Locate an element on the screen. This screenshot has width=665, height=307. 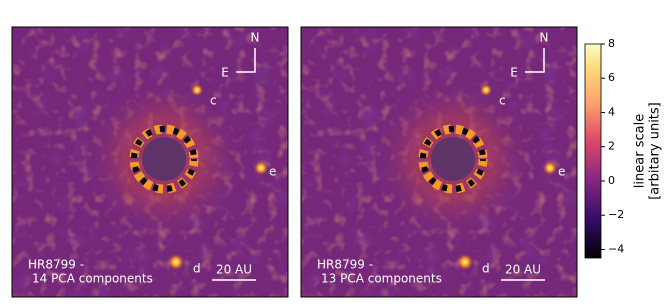
components-label: 13 PCA components is located at coordinates (381, 279).